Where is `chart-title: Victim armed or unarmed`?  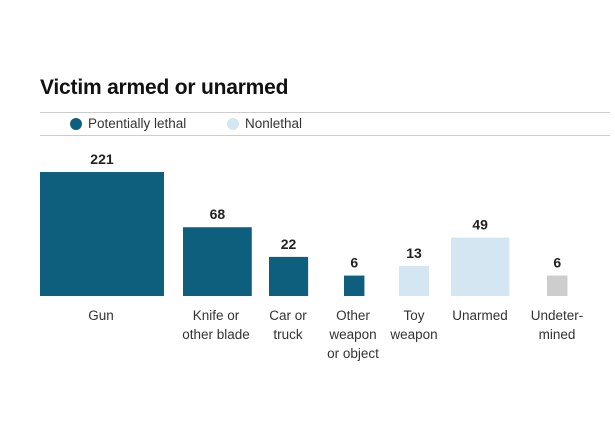
chart-title: Victim armed or unarmed is located at coordinates (164, 87).